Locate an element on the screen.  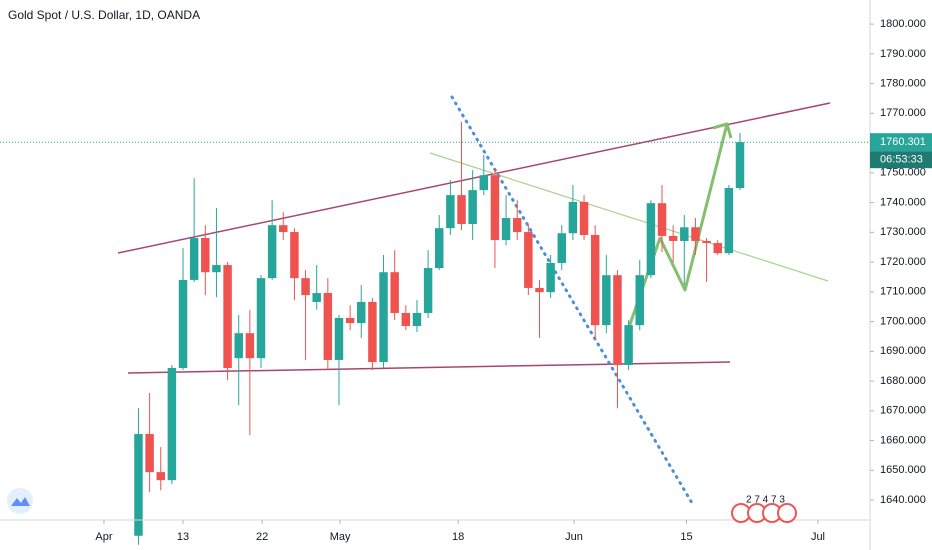
countdown-label: 06:53:33 is located at coordinates (901, 160).